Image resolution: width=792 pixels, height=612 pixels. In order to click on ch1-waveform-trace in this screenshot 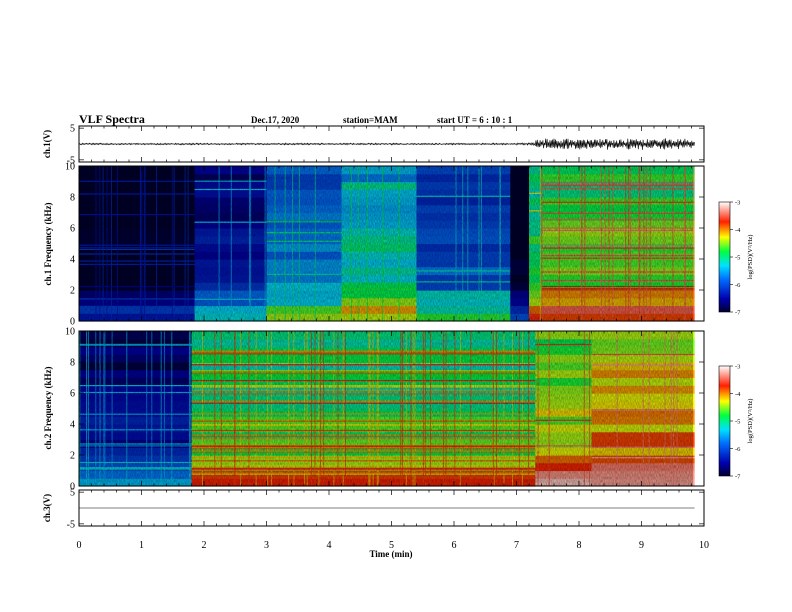, I will do `click(386, 144)`.